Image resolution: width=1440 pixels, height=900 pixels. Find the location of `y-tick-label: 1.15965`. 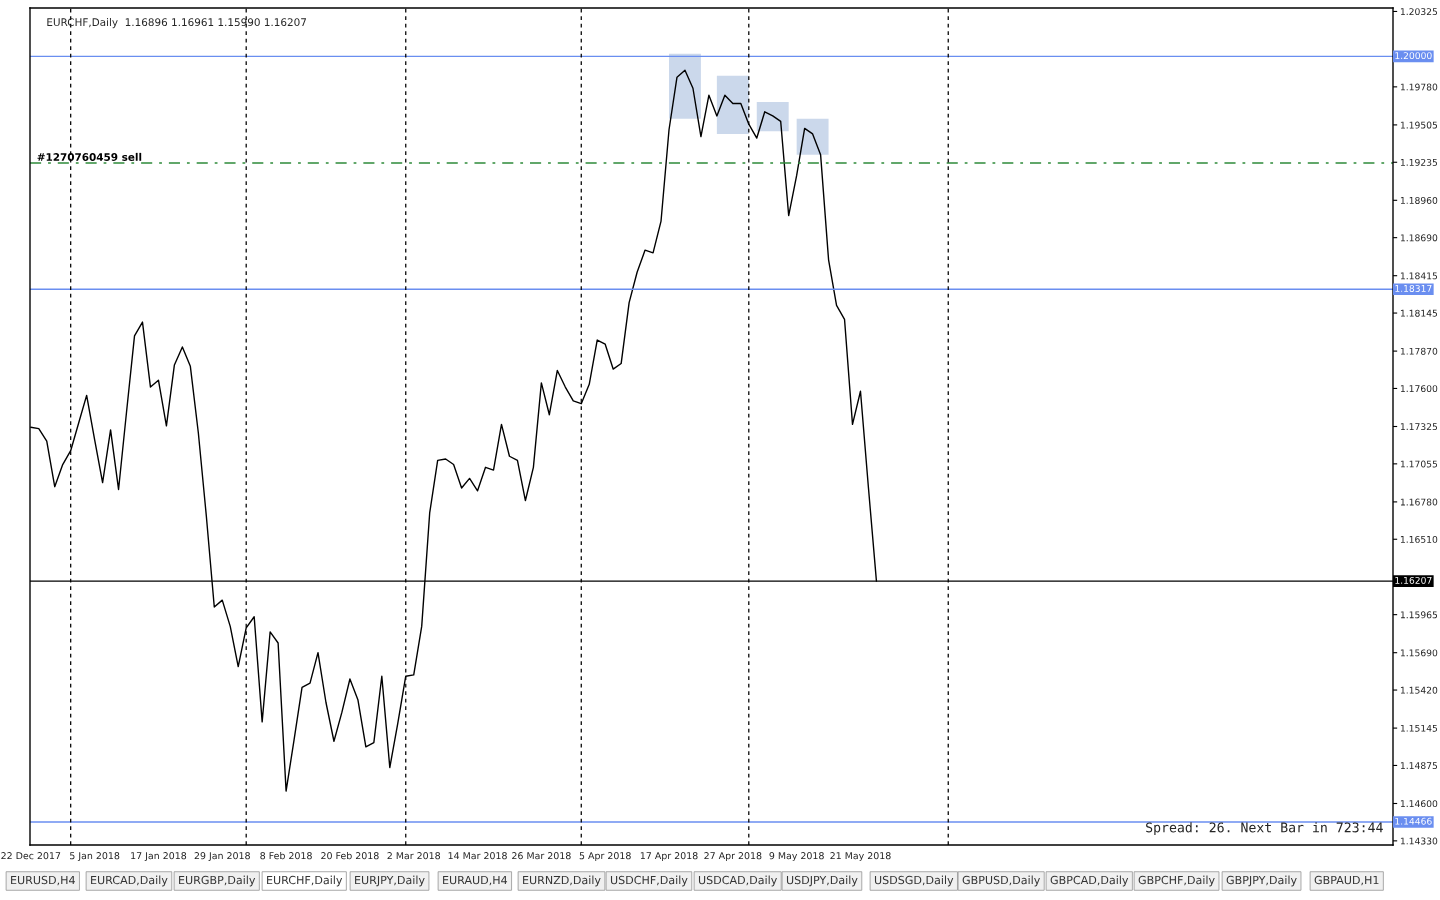

y-tick-label: 1.15965 is located at coordinates (1419, 615).